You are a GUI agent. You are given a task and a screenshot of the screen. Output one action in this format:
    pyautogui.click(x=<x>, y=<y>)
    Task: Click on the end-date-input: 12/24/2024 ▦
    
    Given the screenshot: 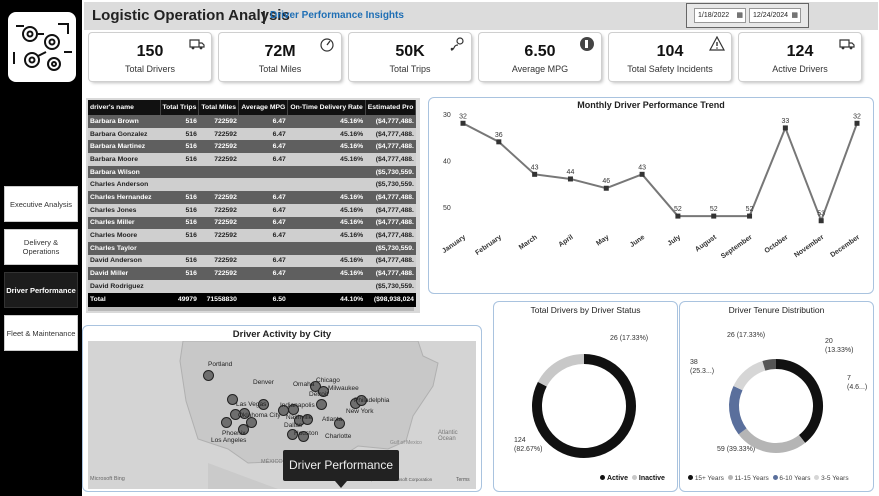 What is the action you would take?
    pyautogui.click(x=775, y=15)
    